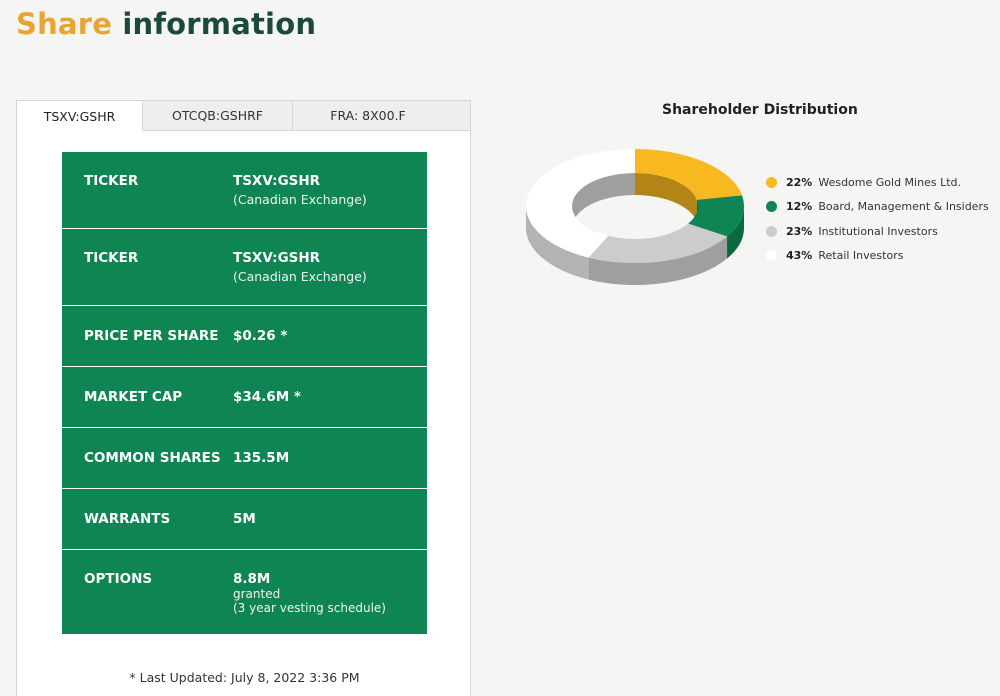 Image resolution: width=1000 pixels, height=696 pixels. What do you see at coordinates (257, 594) in the screenshot?
I see `row-note: granted` at bounding box center [257, 594].